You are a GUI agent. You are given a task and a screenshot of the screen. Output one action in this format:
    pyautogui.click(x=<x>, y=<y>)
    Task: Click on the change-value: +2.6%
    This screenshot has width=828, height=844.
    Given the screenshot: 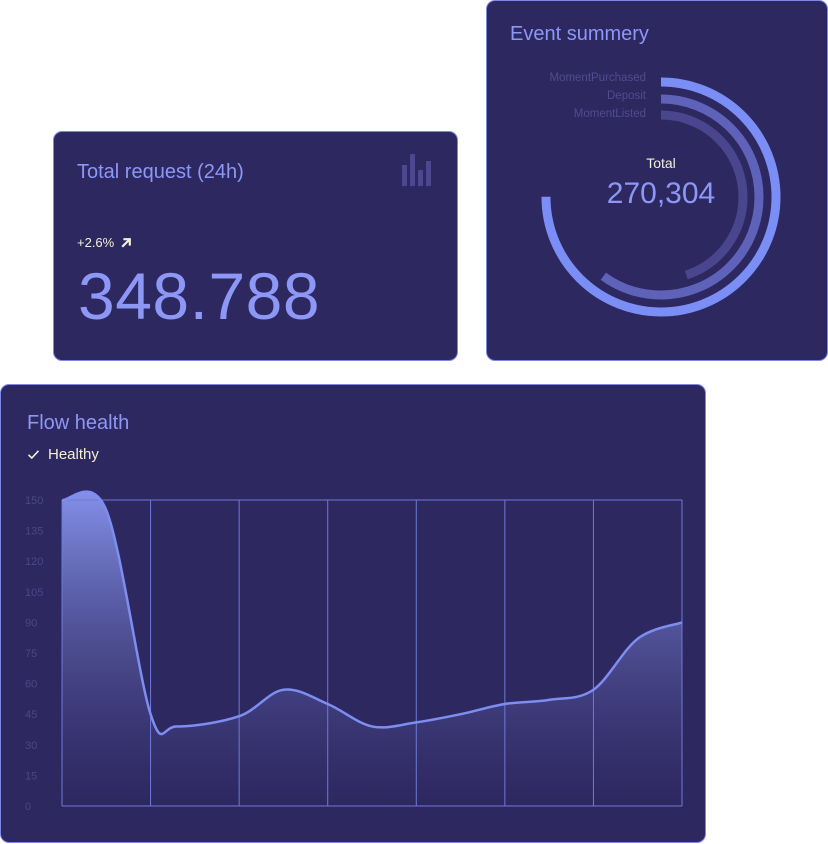 What is the action you would take?
    pyautogui.click(x=96, y=242)
    